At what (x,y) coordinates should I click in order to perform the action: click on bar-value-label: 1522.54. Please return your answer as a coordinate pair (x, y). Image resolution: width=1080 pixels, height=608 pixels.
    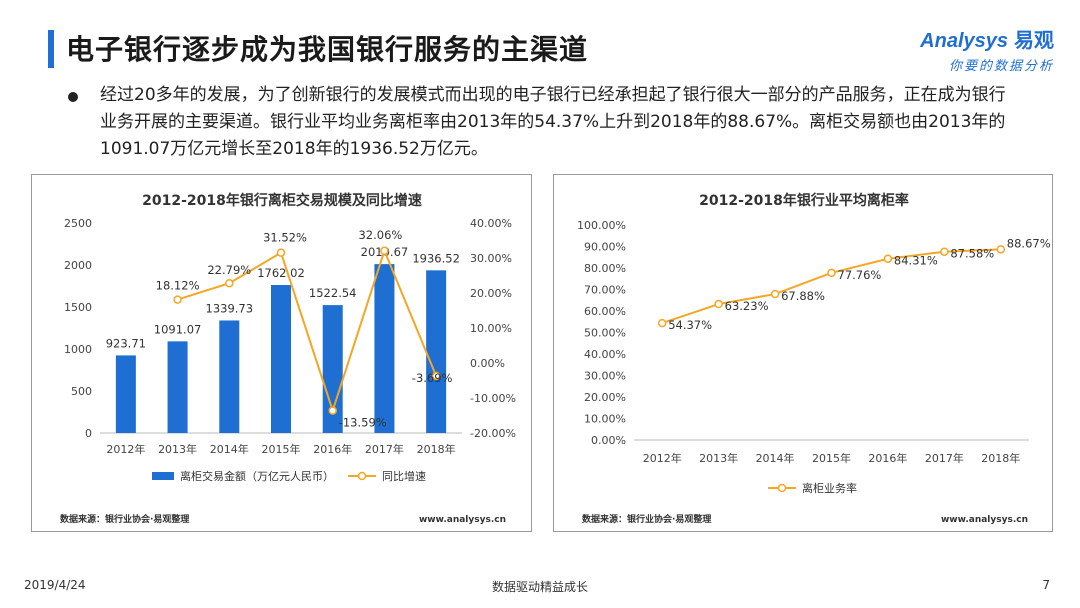
    Looking at the image, I should click on (333, 293).